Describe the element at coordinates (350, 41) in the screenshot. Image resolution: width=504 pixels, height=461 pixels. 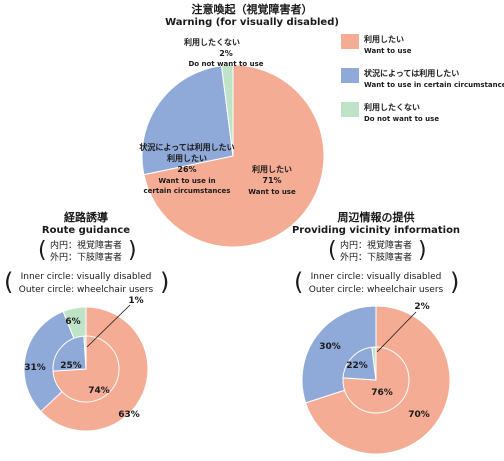
I see `legend-swatch-use` at that location.